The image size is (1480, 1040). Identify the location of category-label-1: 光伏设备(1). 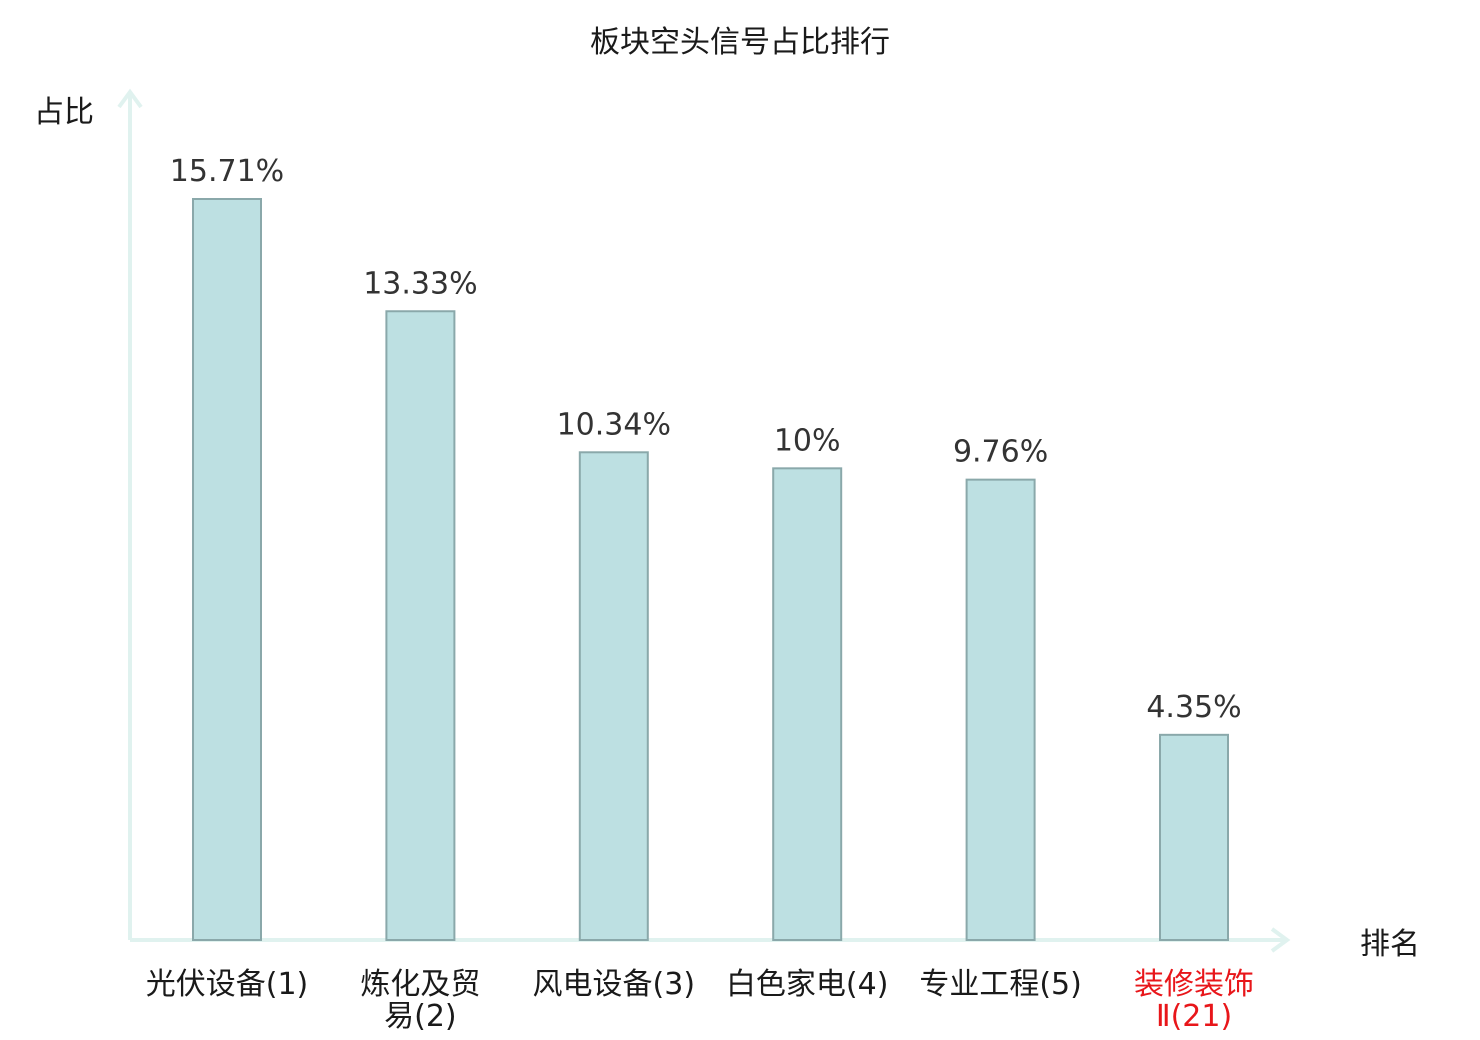
(227, 984).